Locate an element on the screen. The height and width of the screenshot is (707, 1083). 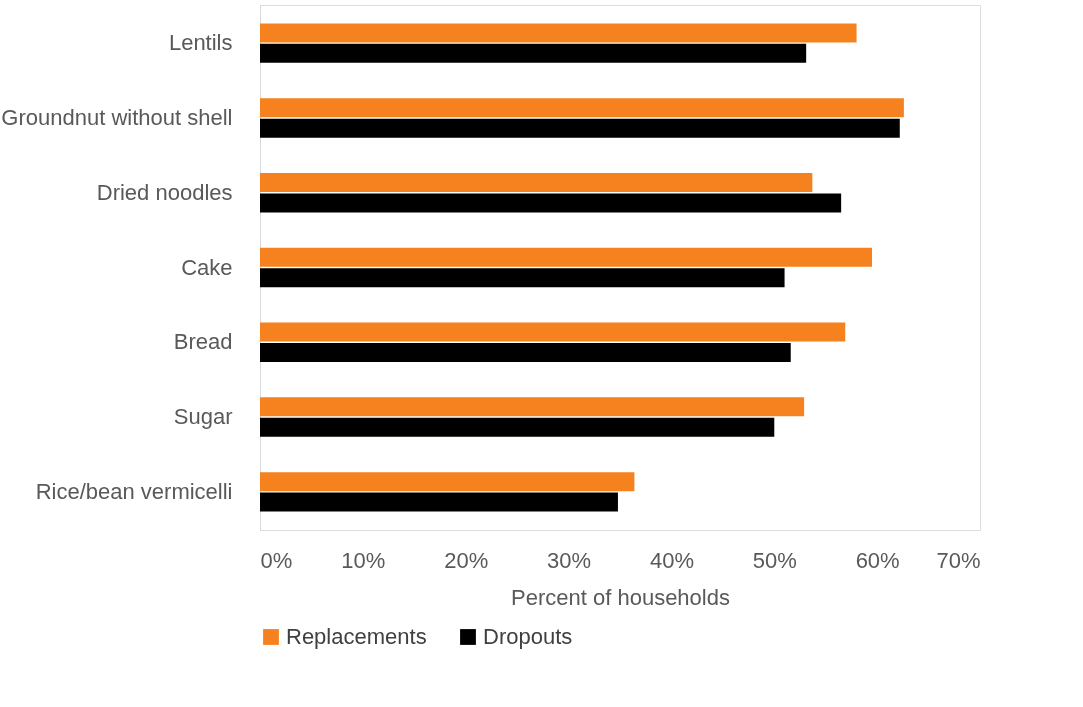
legend-label: Dropouts is located at coordinates (528, 636).